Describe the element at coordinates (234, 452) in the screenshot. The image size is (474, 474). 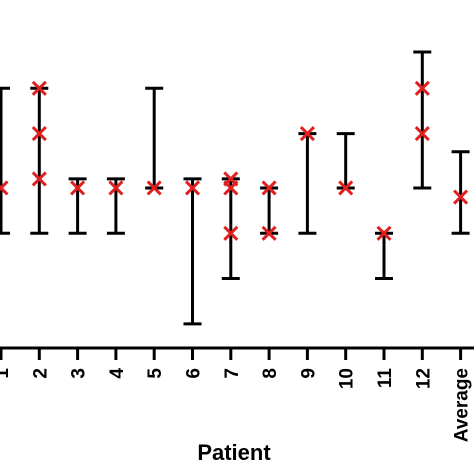
I see `x-axis-title: Patient` at that location.